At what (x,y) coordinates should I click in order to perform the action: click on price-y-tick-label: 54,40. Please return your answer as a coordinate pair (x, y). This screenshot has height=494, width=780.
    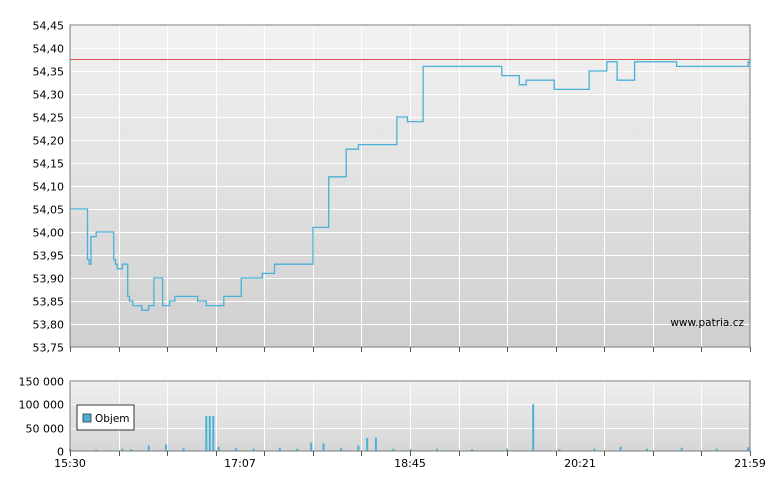
    Looking at the image, I should click on (49, 49).